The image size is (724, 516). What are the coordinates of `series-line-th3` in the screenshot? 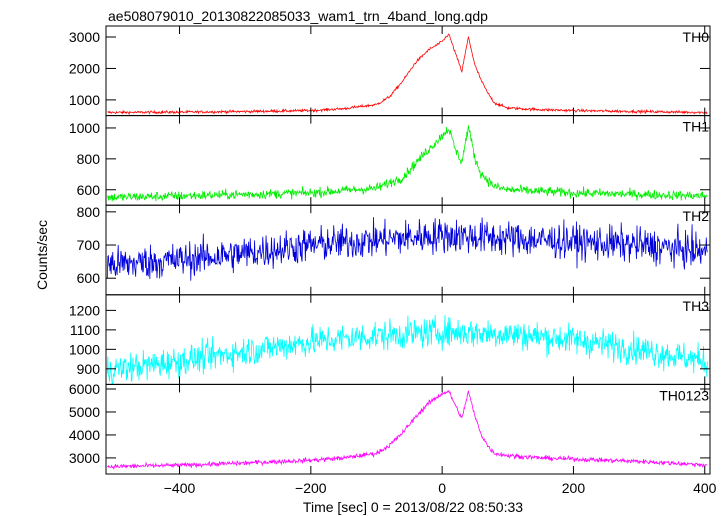 It's located at (407, 350).